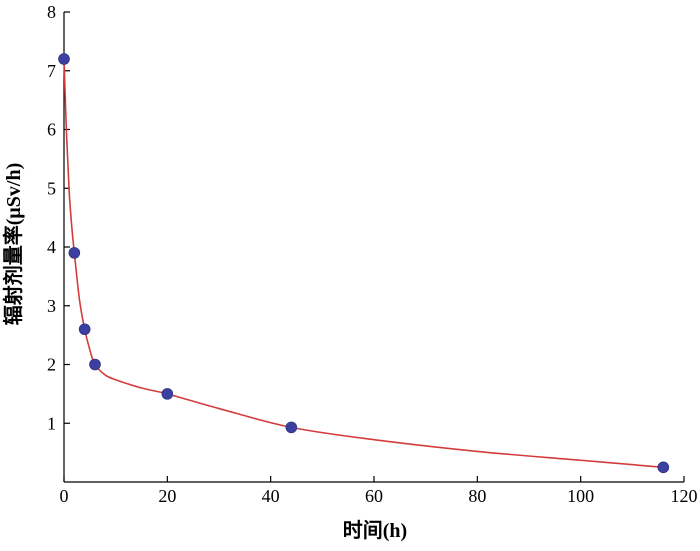  What do you see at coordinates (51, 12) in the screenshot?
I see `y-tick-label: 8` at bounding box center [51, 12].